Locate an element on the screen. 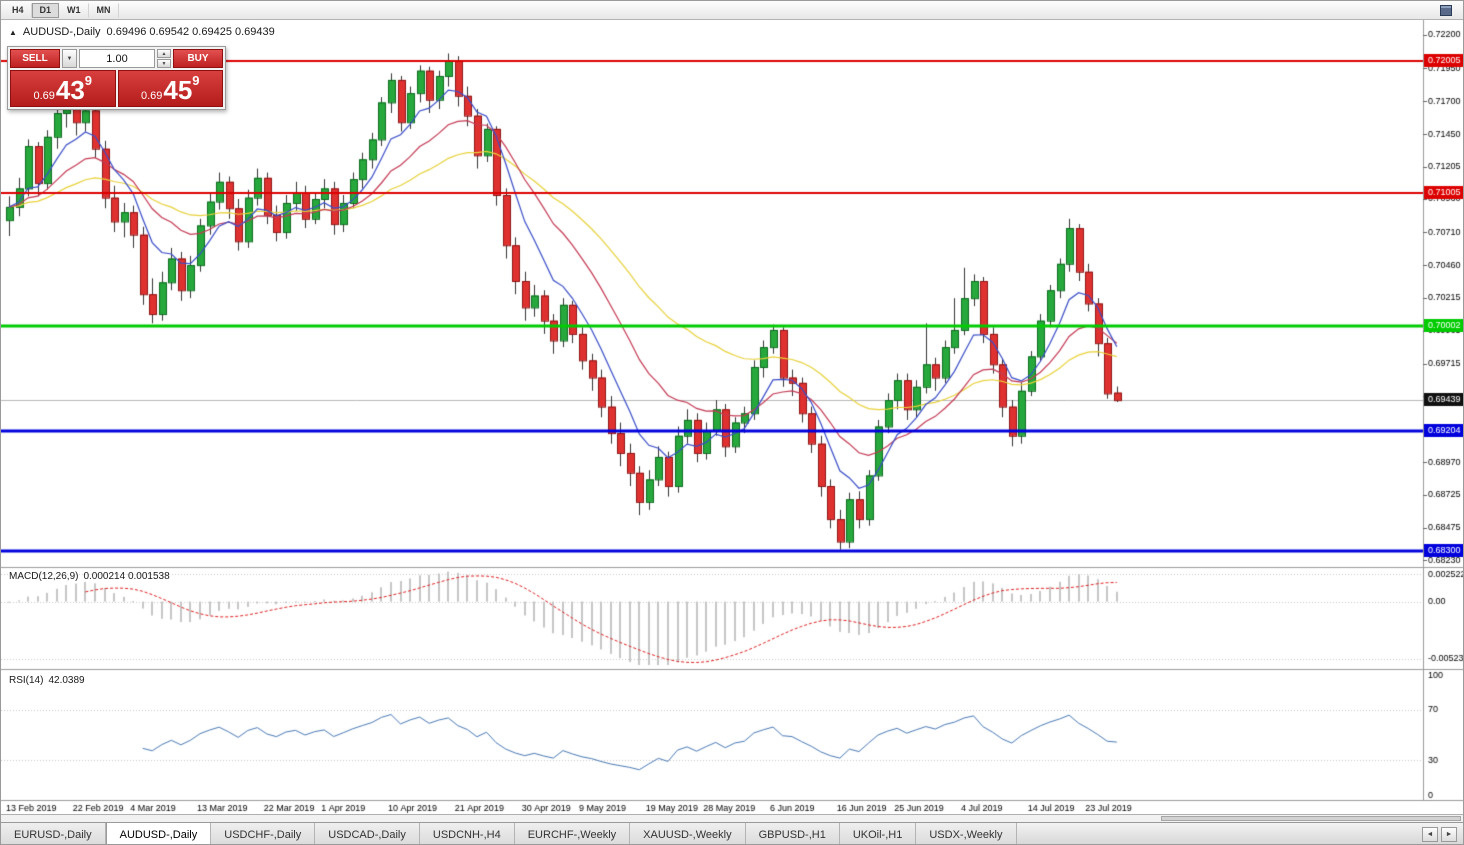 The height and width of the screenshot is (845, 1464). toolbar-right-controls is located at coordinates (1450, 10).